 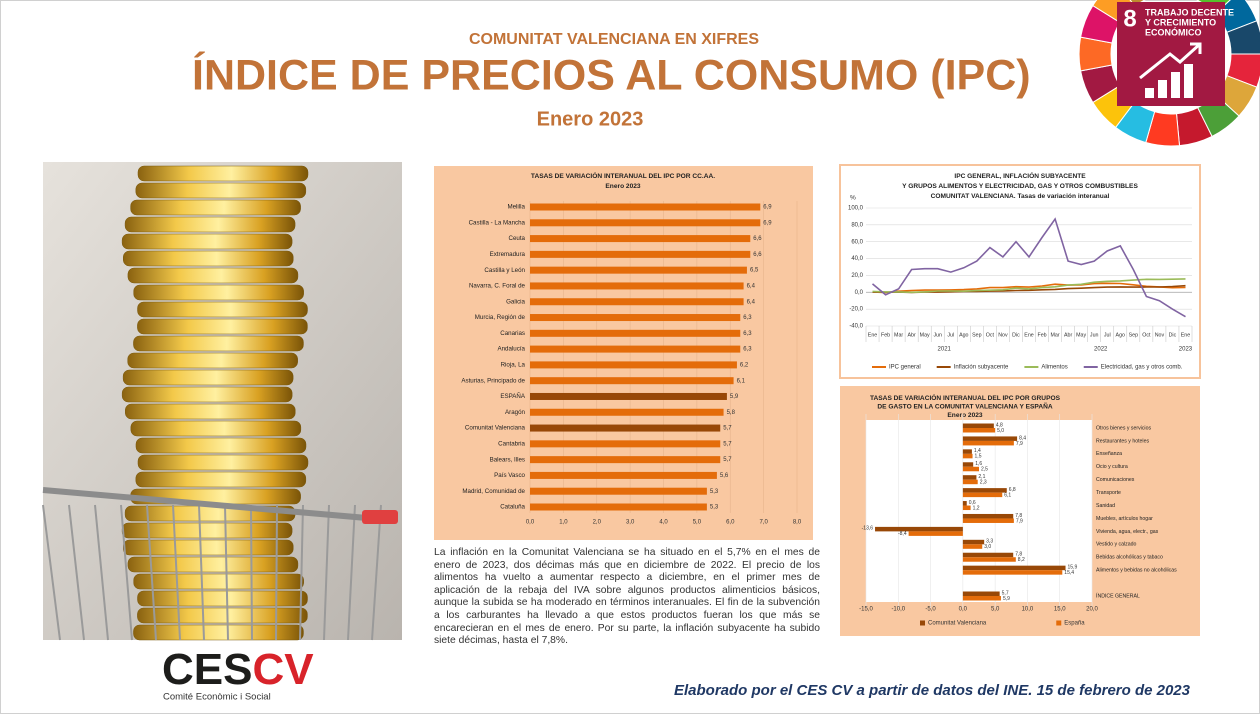 I want to click on sdg-label: Y CRECIMIENTO, so click(x=1180, y=22).